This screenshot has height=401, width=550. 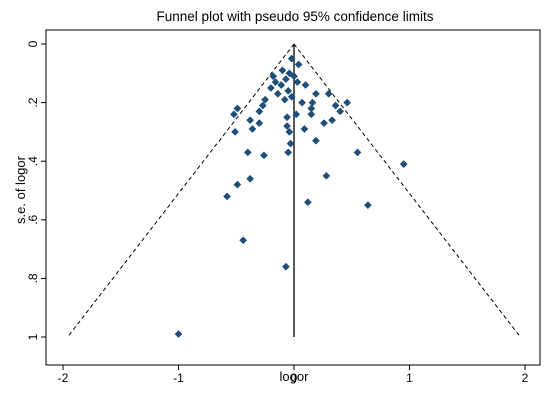 I want to click on y-axis-label: s.e. of logor, so click(x=20, y=189).